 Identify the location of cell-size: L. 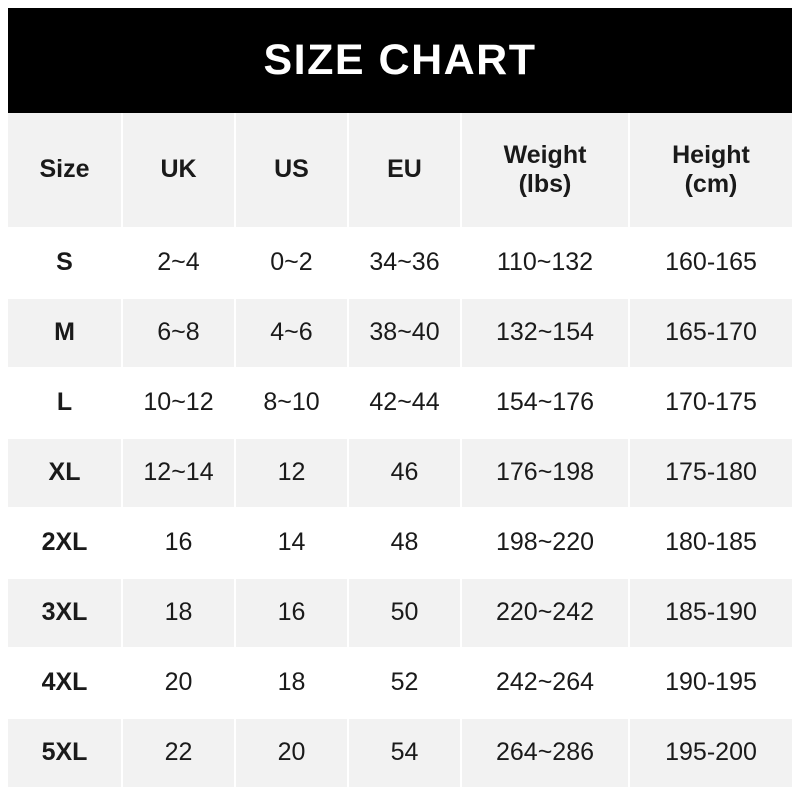
(65, 404).